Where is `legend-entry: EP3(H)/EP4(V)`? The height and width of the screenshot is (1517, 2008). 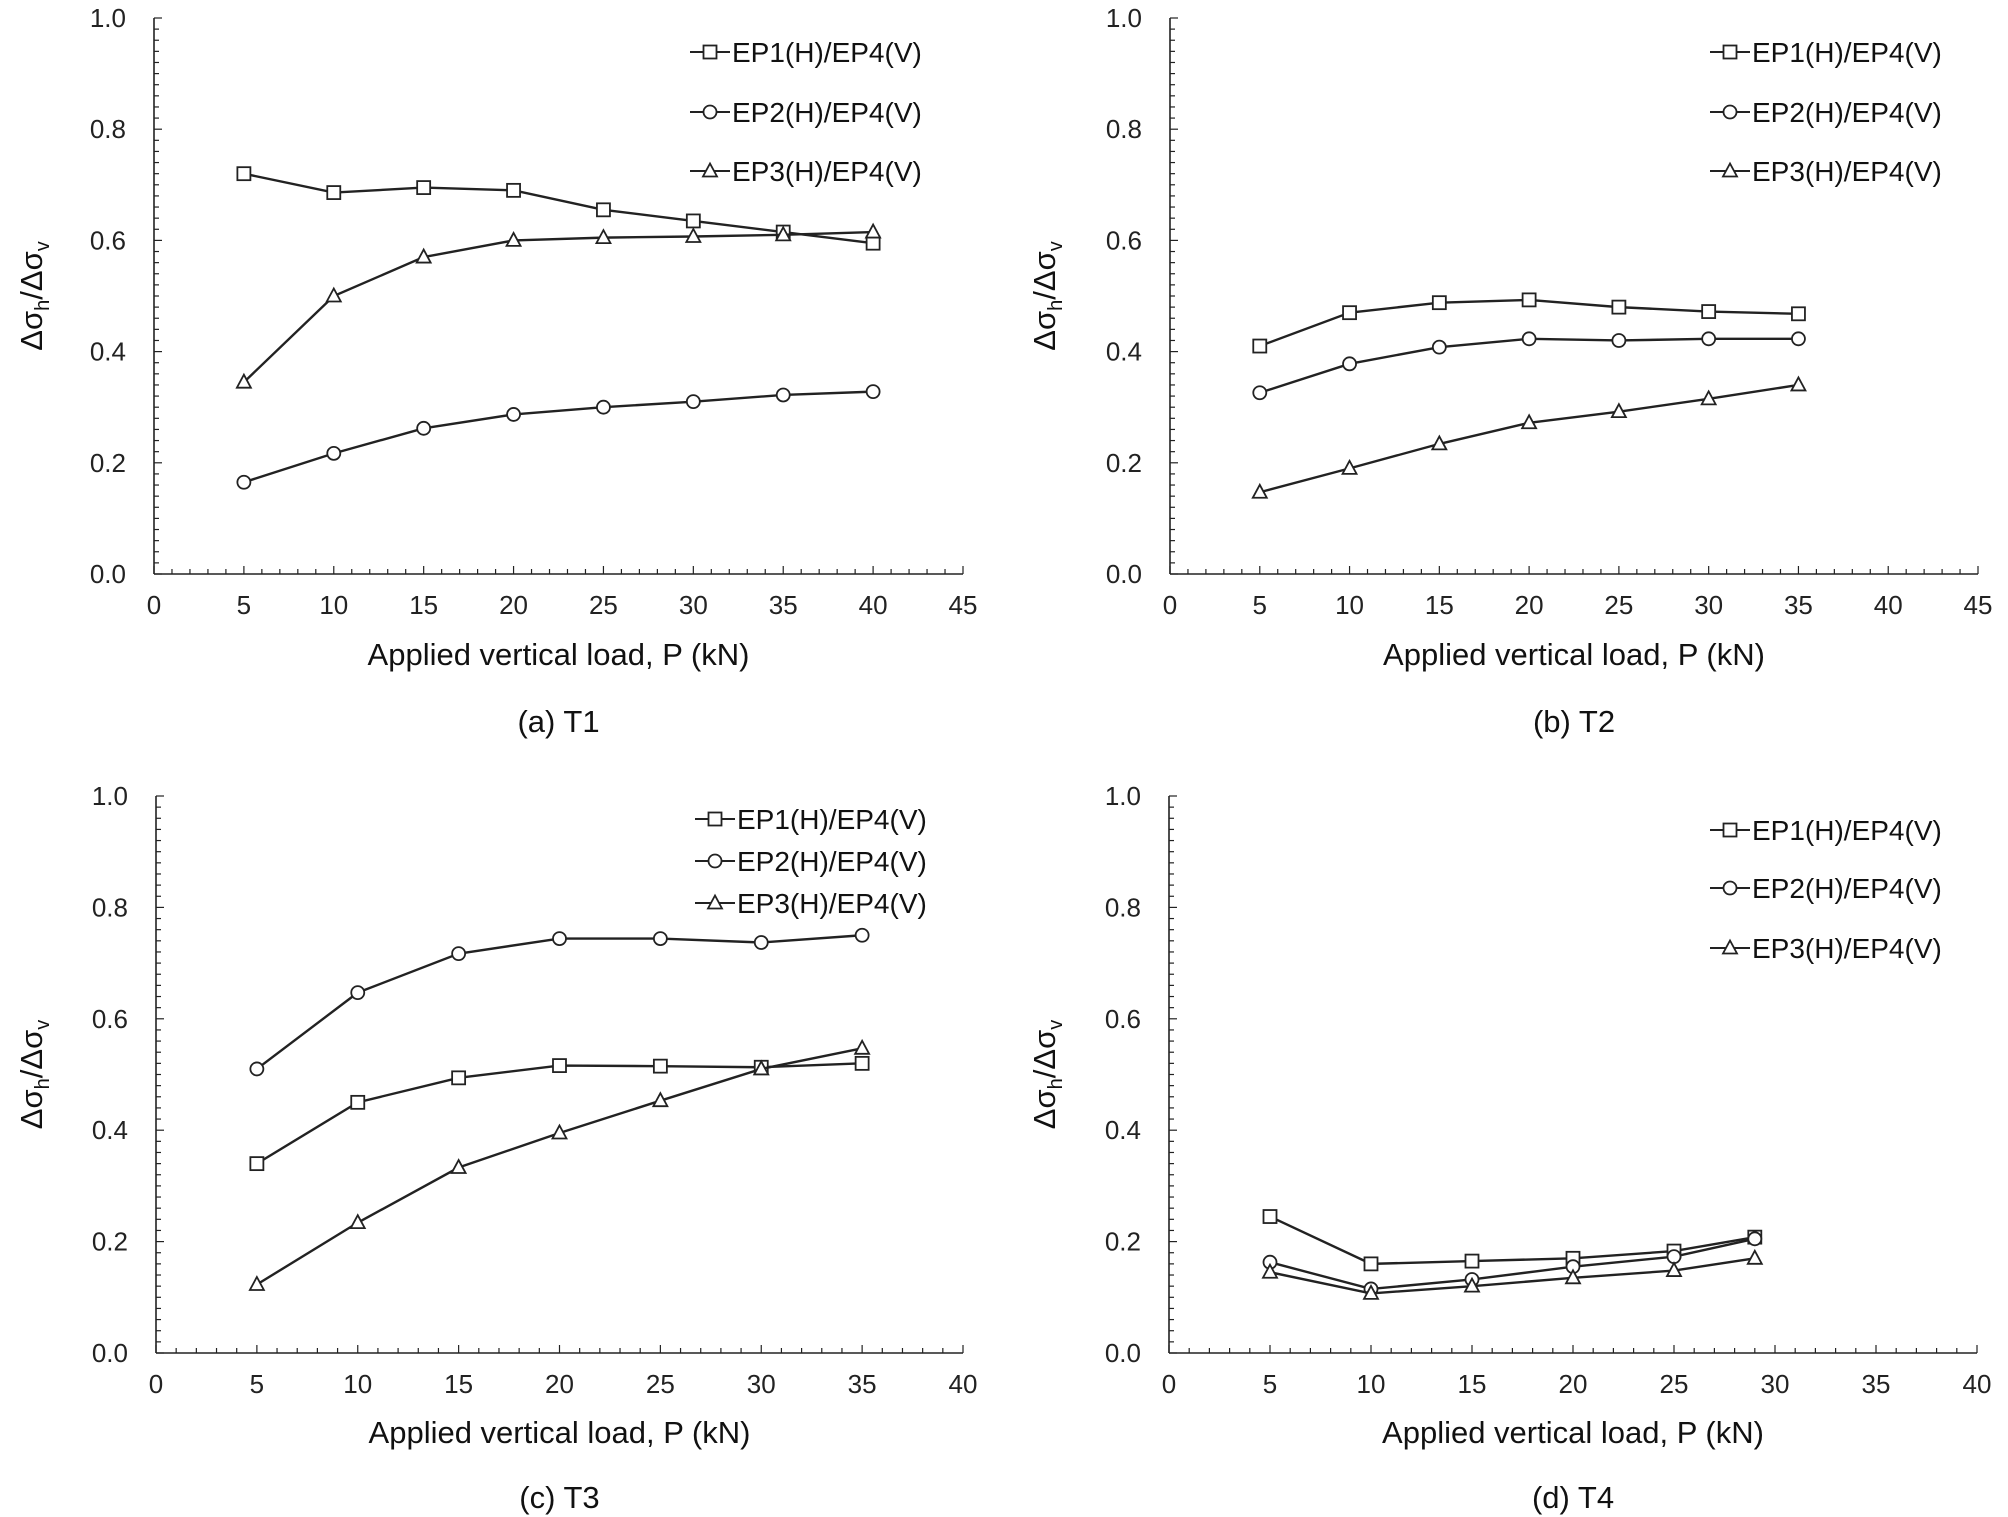
legend-entry: EP3(H)/EP4(V) is located at coordinates (811, 903).